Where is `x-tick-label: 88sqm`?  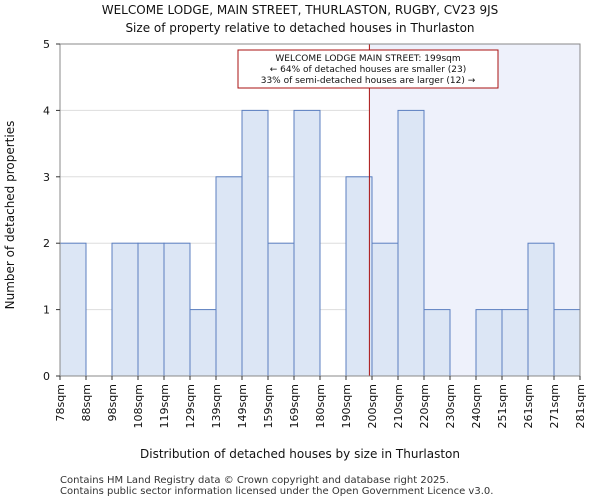 x-tick-label: 88sqm is located at coordinates (86, 402).